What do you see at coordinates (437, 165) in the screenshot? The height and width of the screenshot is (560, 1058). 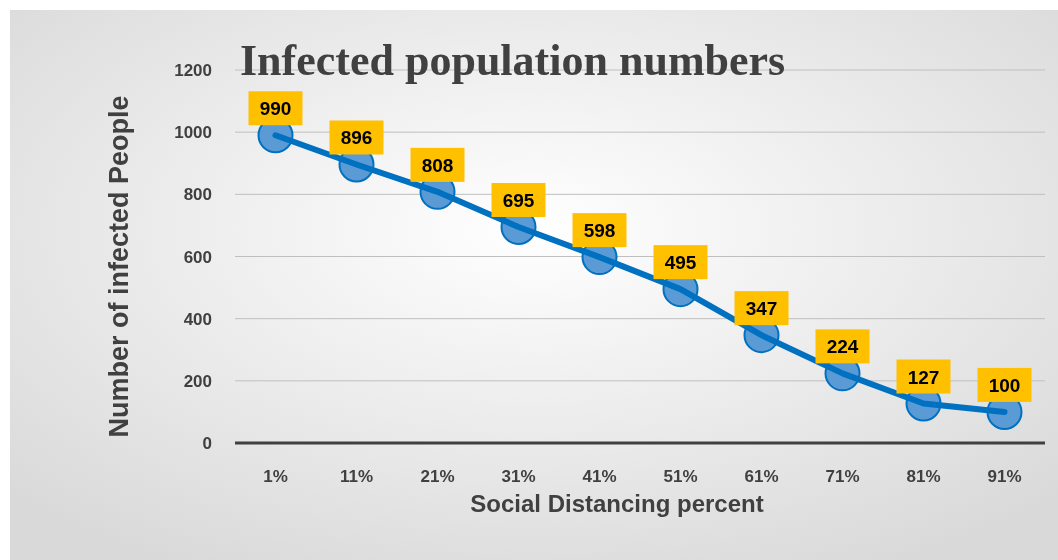 I see `data-label: 808` at bounding box center [437, 165].